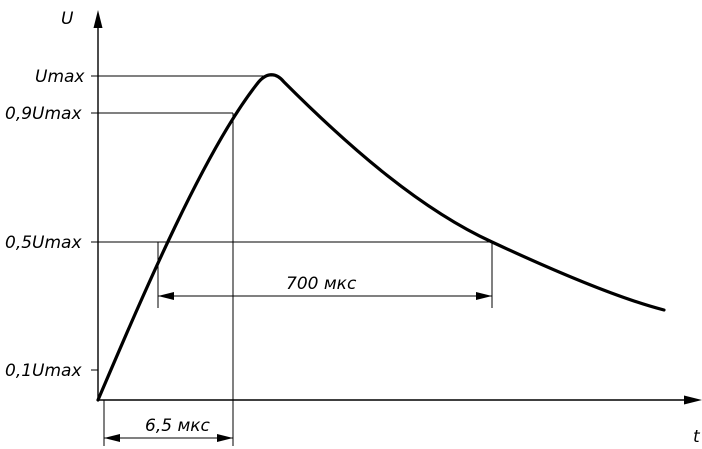  I want to click on dim-700-arrow-left, so click(166, 296).